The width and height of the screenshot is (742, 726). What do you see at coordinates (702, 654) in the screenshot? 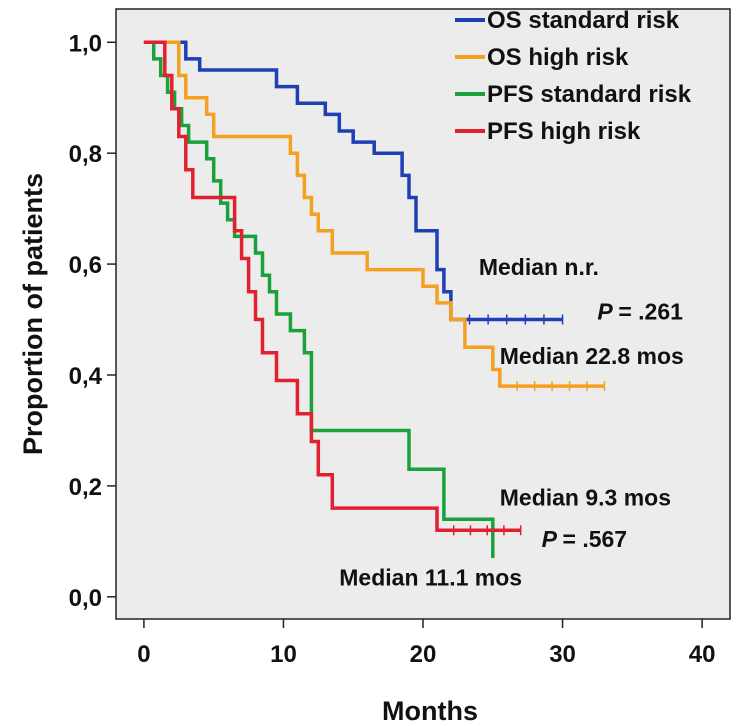
I see `x-tick-label: 40` at bounding box center [702, 654].